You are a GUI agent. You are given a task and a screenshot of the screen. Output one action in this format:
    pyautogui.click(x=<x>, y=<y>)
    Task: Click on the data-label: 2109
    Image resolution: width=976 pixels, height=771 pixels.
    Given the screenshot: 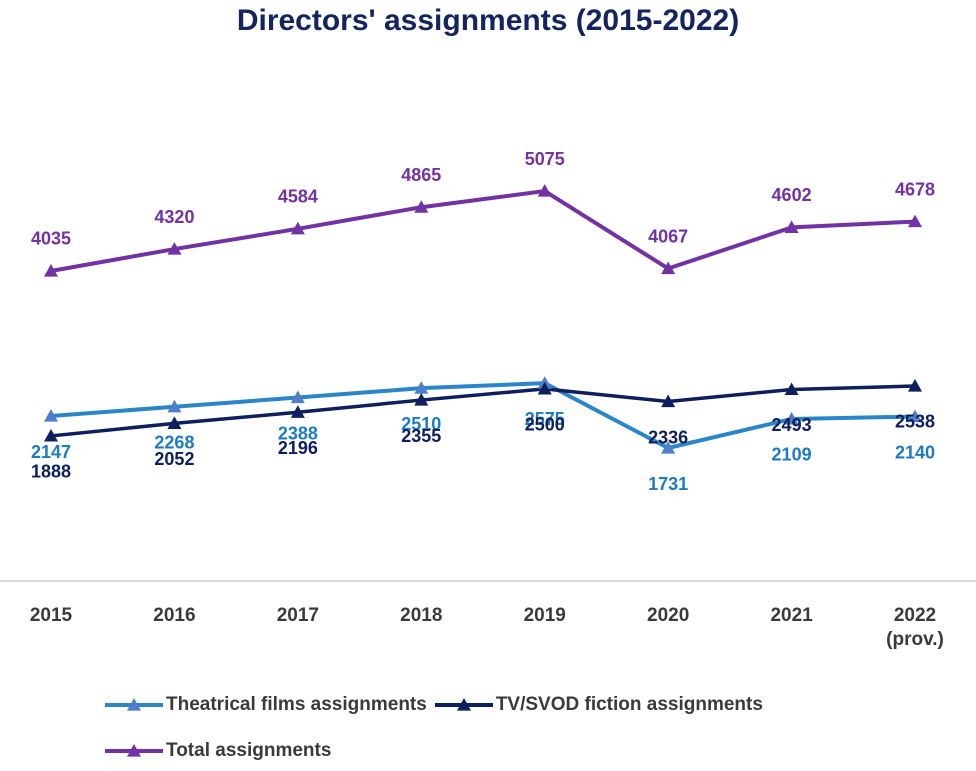 What is the action you would take?
    pyautogui.click(x=792, y=455)
    